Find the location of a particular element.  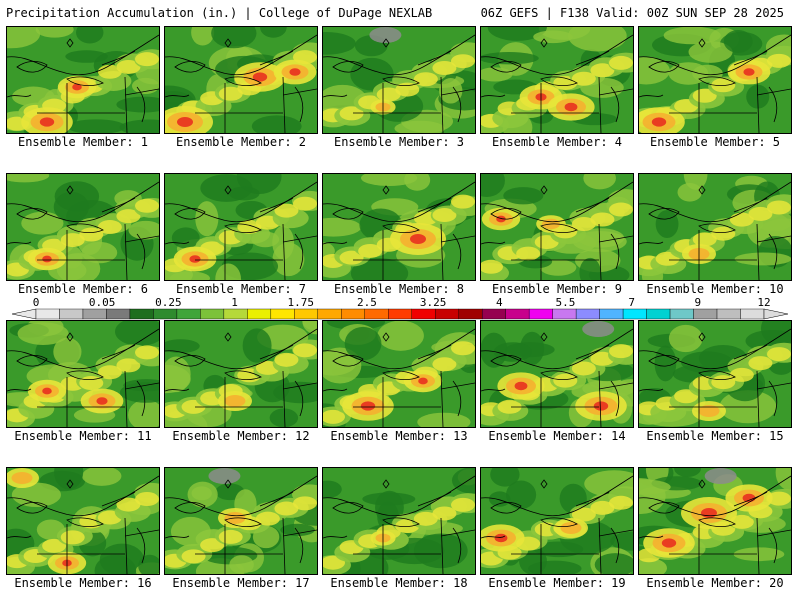

member-label: Ensemble Member: 10 is located at coordinates (715, 289).